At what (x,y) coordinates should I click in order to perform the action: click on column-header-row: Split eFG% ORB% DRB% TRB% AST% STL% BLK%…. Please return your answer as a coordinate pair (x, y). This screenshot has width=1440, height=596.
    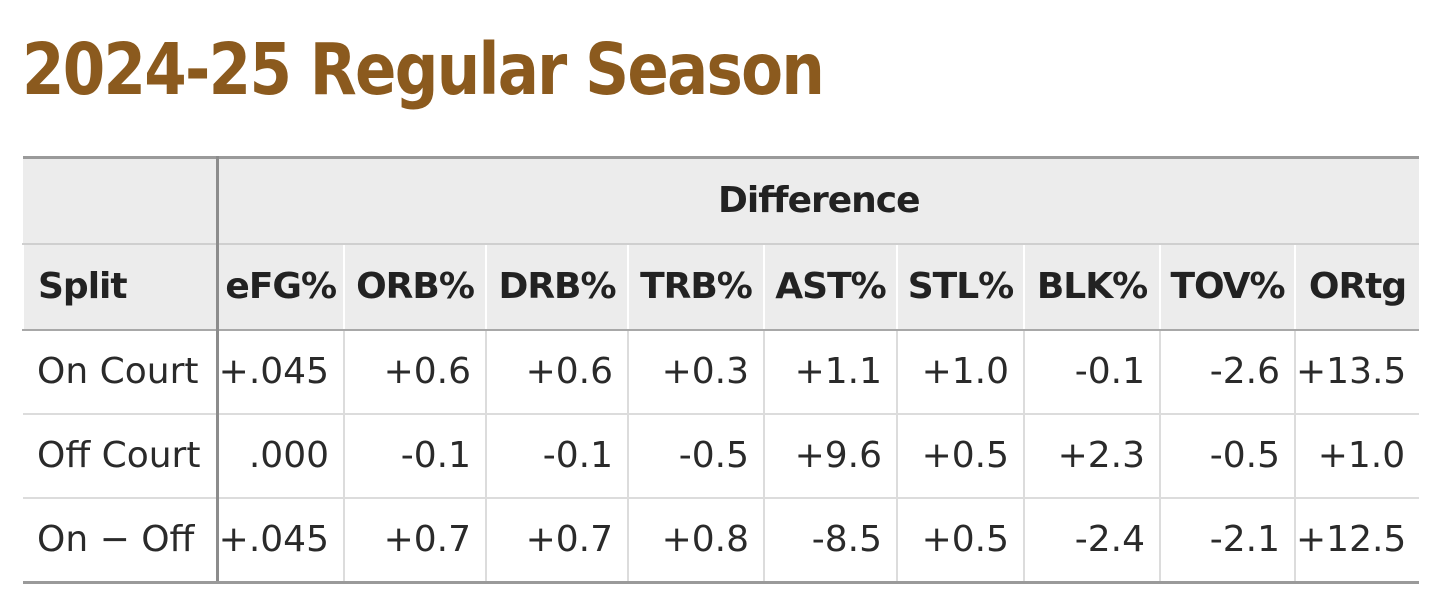
    Looking at the image, I should click on (721, 287).